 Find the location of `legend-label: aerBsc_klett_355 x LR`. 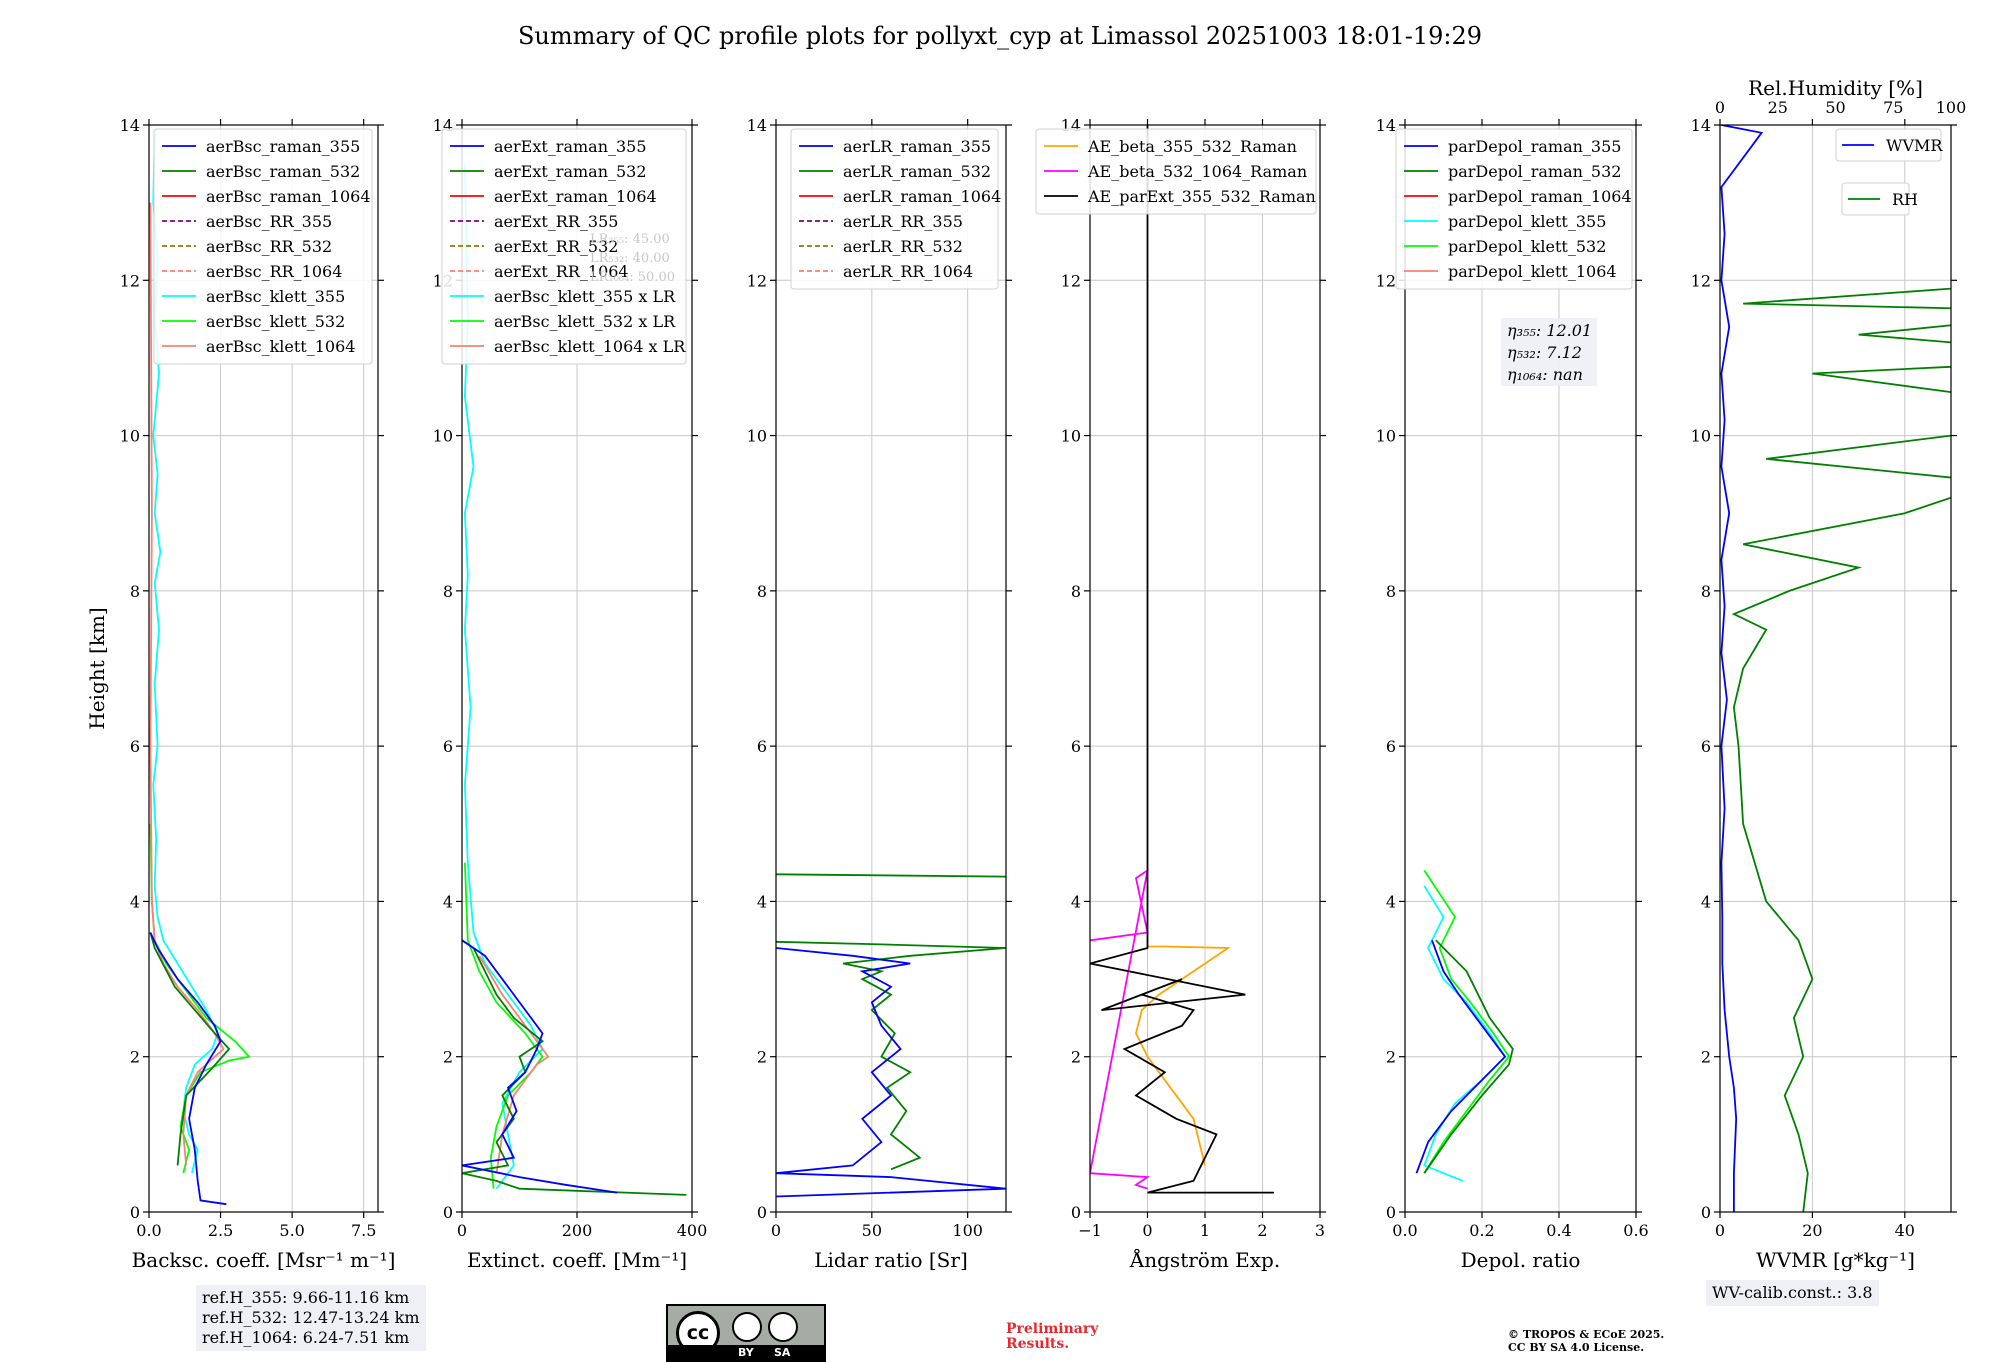

legend-label: aerBsc_klett_355 x LR is located at coordinates (585, 296).